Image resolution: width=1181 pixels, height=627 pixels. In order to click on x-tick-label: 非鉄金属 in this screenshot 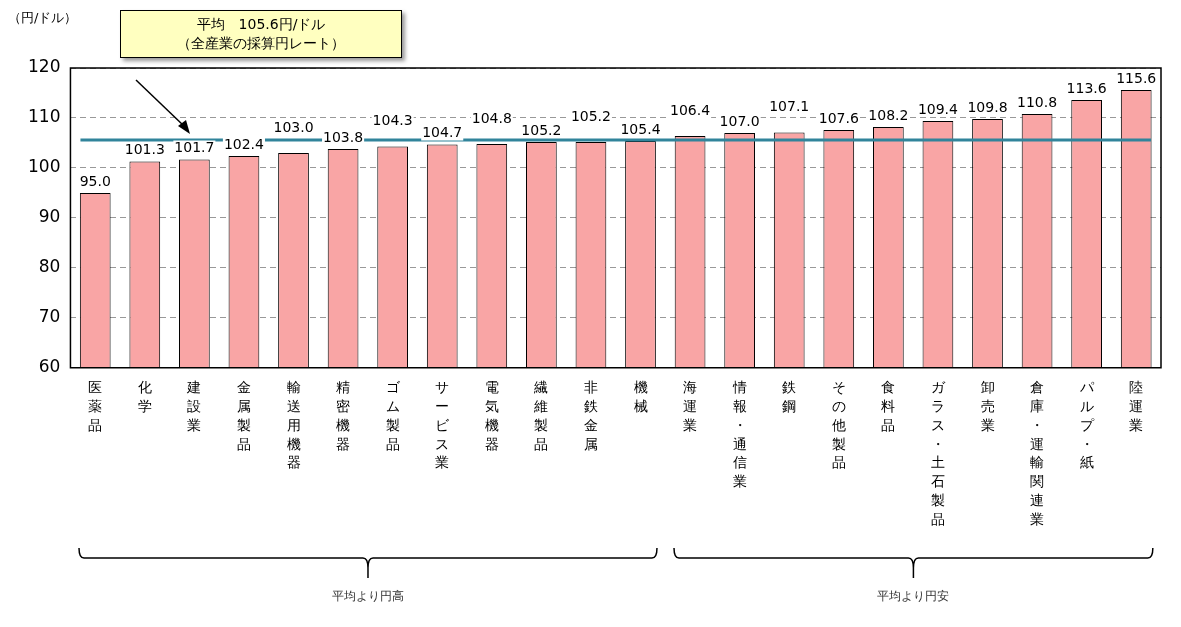, I will do `click(590, 415)`.